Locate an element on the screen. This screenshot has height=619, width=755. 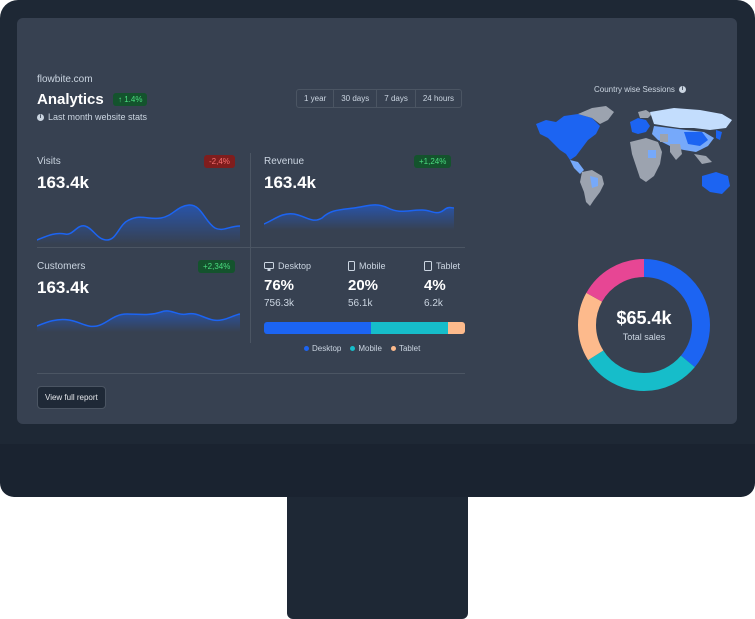
map-japan is located at coordinates (719, 135).